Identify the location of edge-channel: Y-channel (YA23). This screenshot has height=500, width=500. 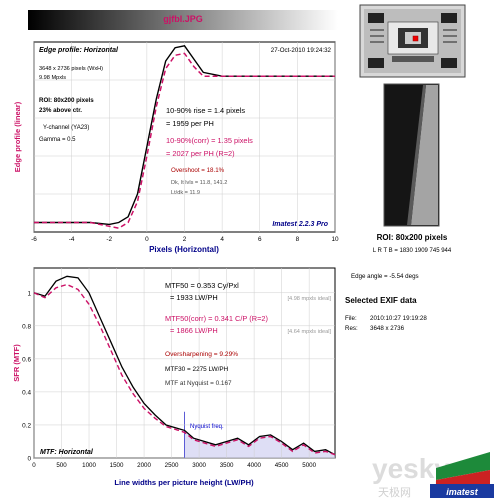
(66, 128).